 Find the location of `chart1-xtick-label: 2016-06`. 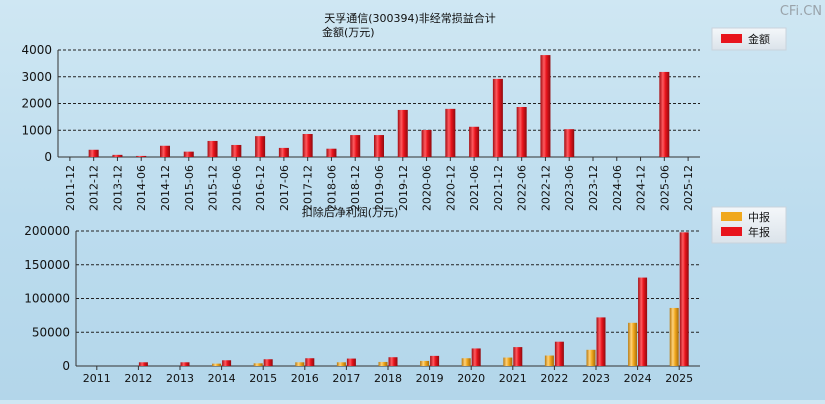

chart1-xtick-label: 2016-06 is located at coordinates (236, 188).